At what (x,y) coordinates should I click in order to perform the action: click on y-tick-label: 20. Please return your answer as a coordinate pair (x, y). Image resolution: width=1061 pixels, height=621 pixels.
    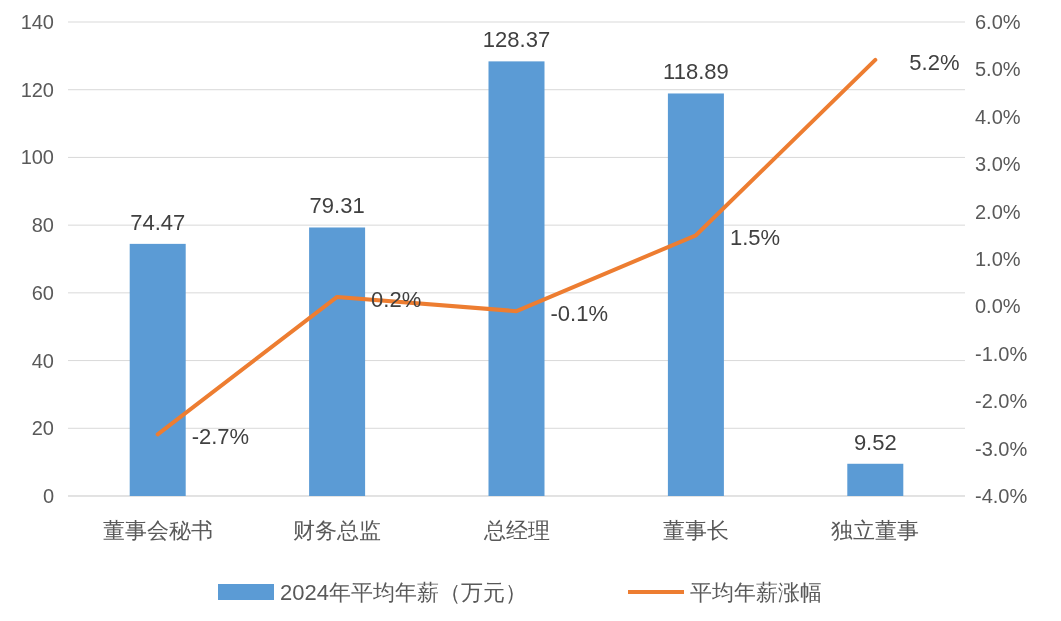
    Looking at the image, I should click on (42, 428).